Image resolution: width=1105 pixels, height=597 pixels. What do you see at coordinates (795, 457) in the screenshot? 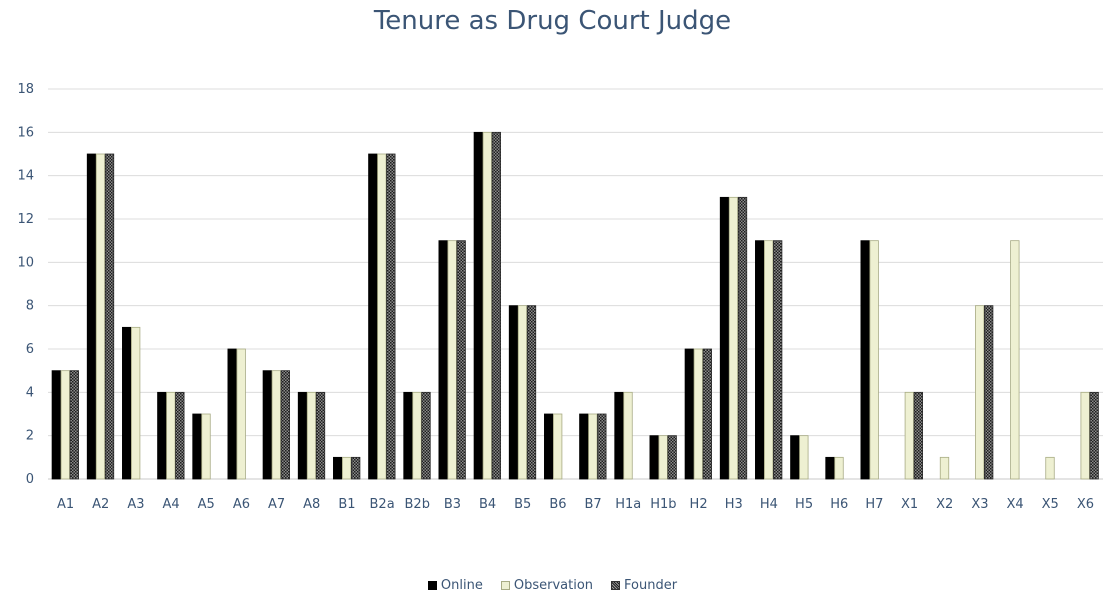
I see `bar-online-h5` at bounding box center [795, 457].